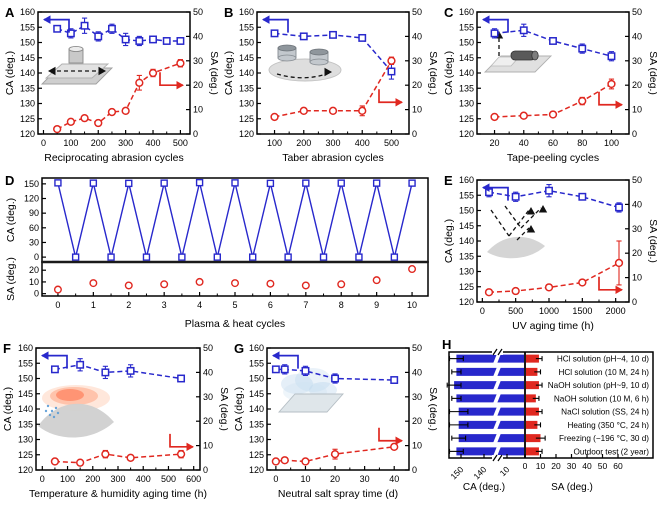 Image resolution: width=660 pixels, height=506 pixels. Describe the element at coordinates (603, 359) in the screenshot. I see `row-label: HCl solution (pH~4, 10 d)` at that location.